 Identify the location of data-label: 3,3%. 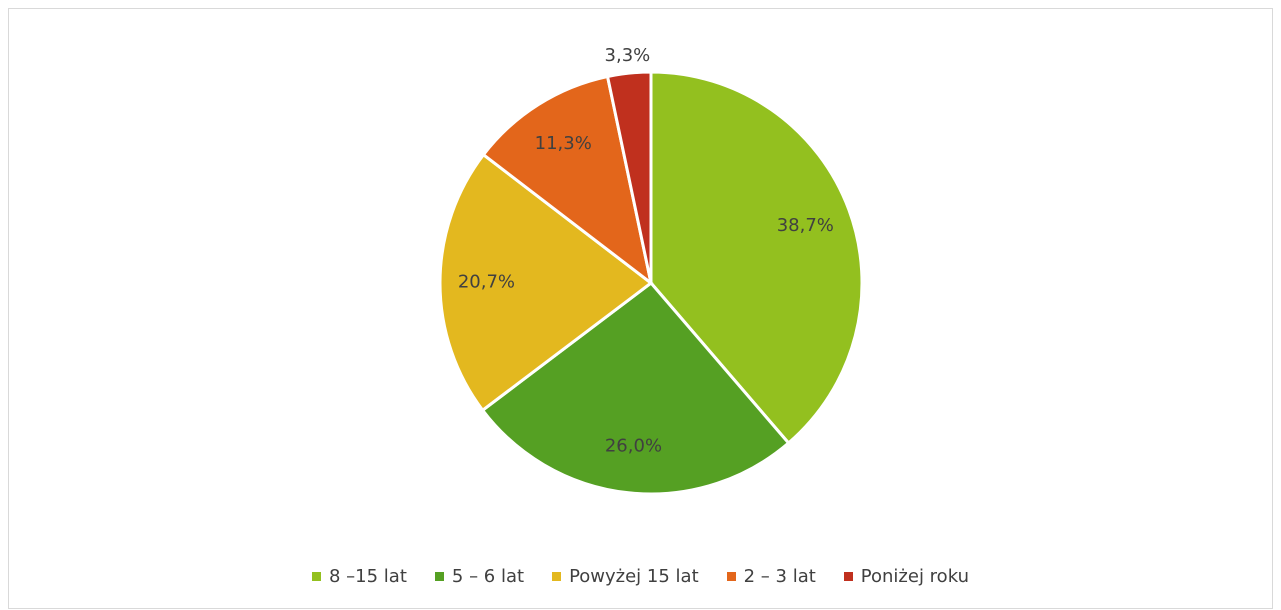
(628, 55).